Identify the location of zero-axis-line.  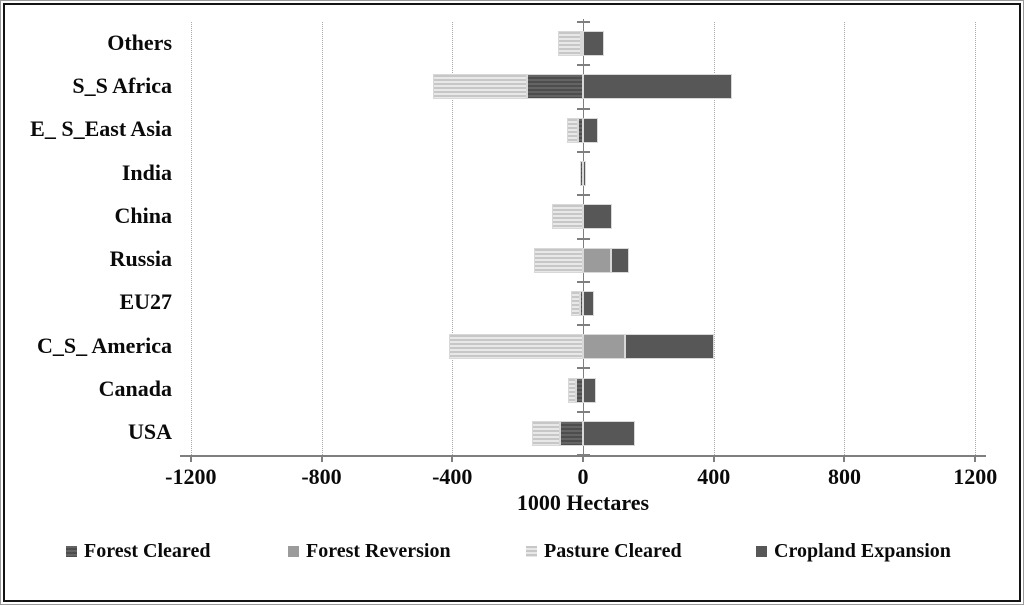
(583, 237).